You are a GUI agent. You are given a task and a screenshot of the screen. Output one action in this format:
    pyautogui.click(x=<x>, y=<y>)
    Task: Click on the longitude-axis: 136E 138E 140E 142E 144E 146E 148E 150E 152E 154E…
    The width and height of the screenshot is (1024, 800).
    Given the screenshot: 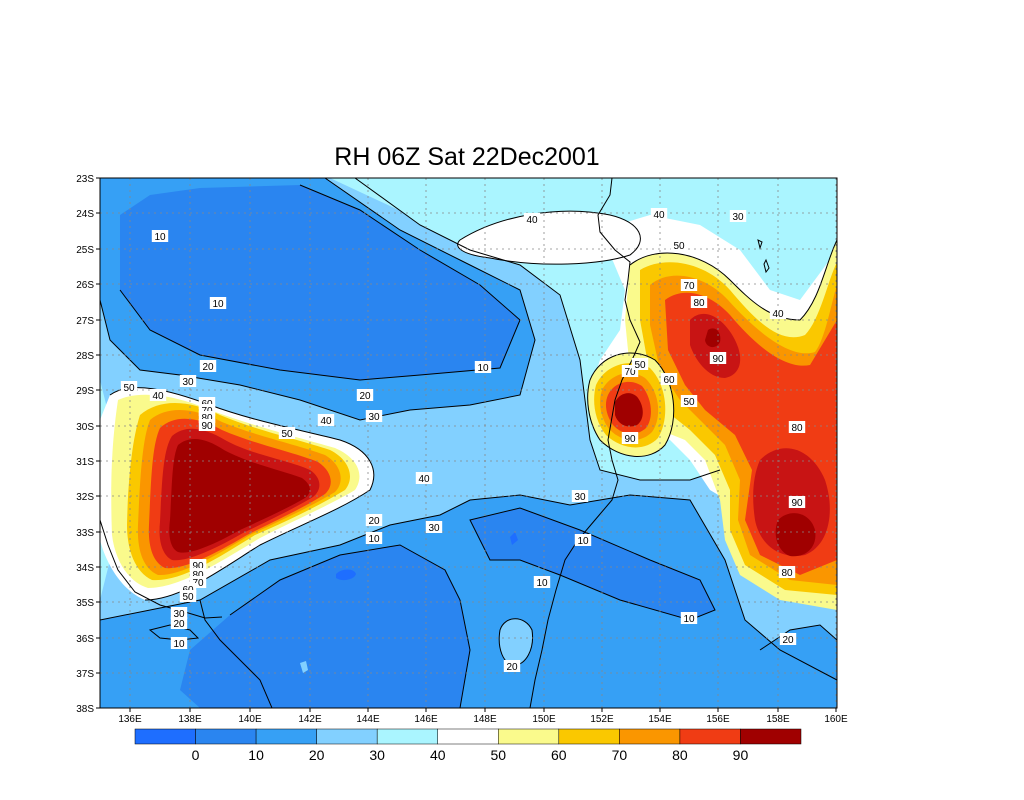 What is the action you would take?
    pyautogui.click(x=483, y=716)
    